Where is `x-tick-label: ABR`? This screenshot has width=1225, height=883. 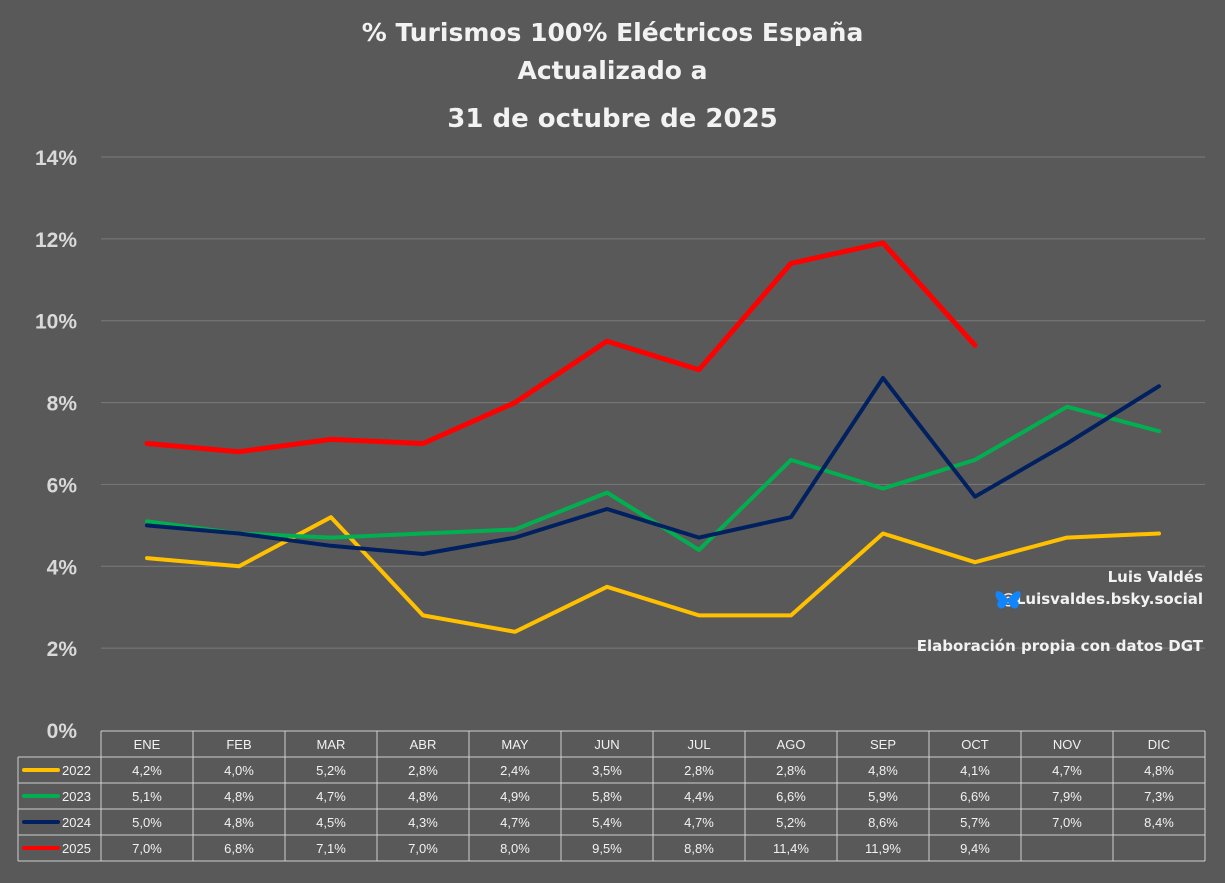 x-tick-label: ABR is located at coordinates (423, 744).